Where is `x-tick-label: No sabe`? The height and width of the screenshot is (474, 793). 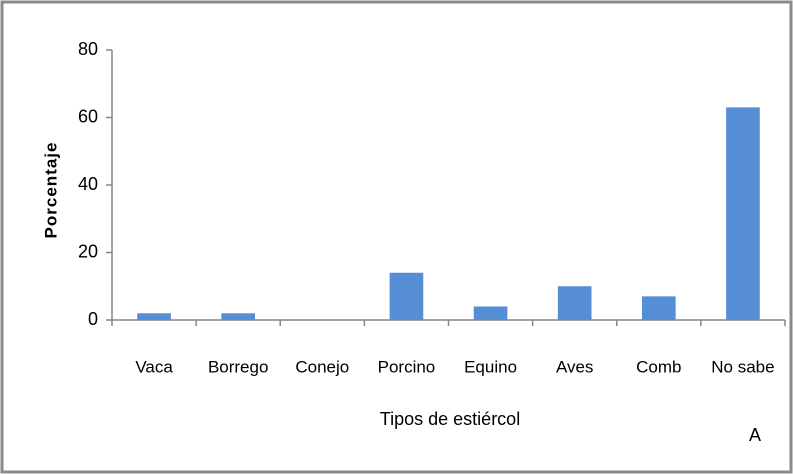 x-tick-label: No sabe is located at coordinates (742, 366).